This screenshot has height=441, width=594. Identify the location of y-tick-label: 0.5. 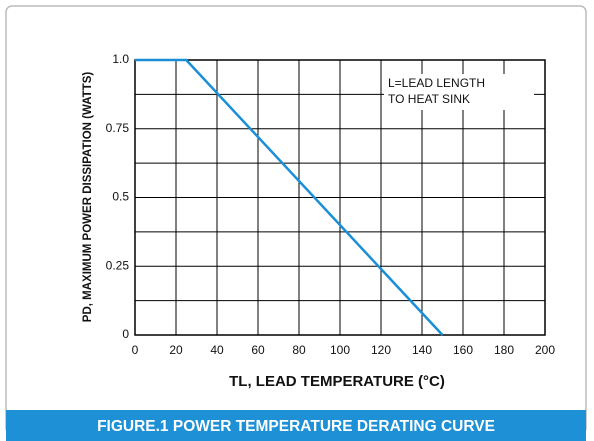
(120, 197).